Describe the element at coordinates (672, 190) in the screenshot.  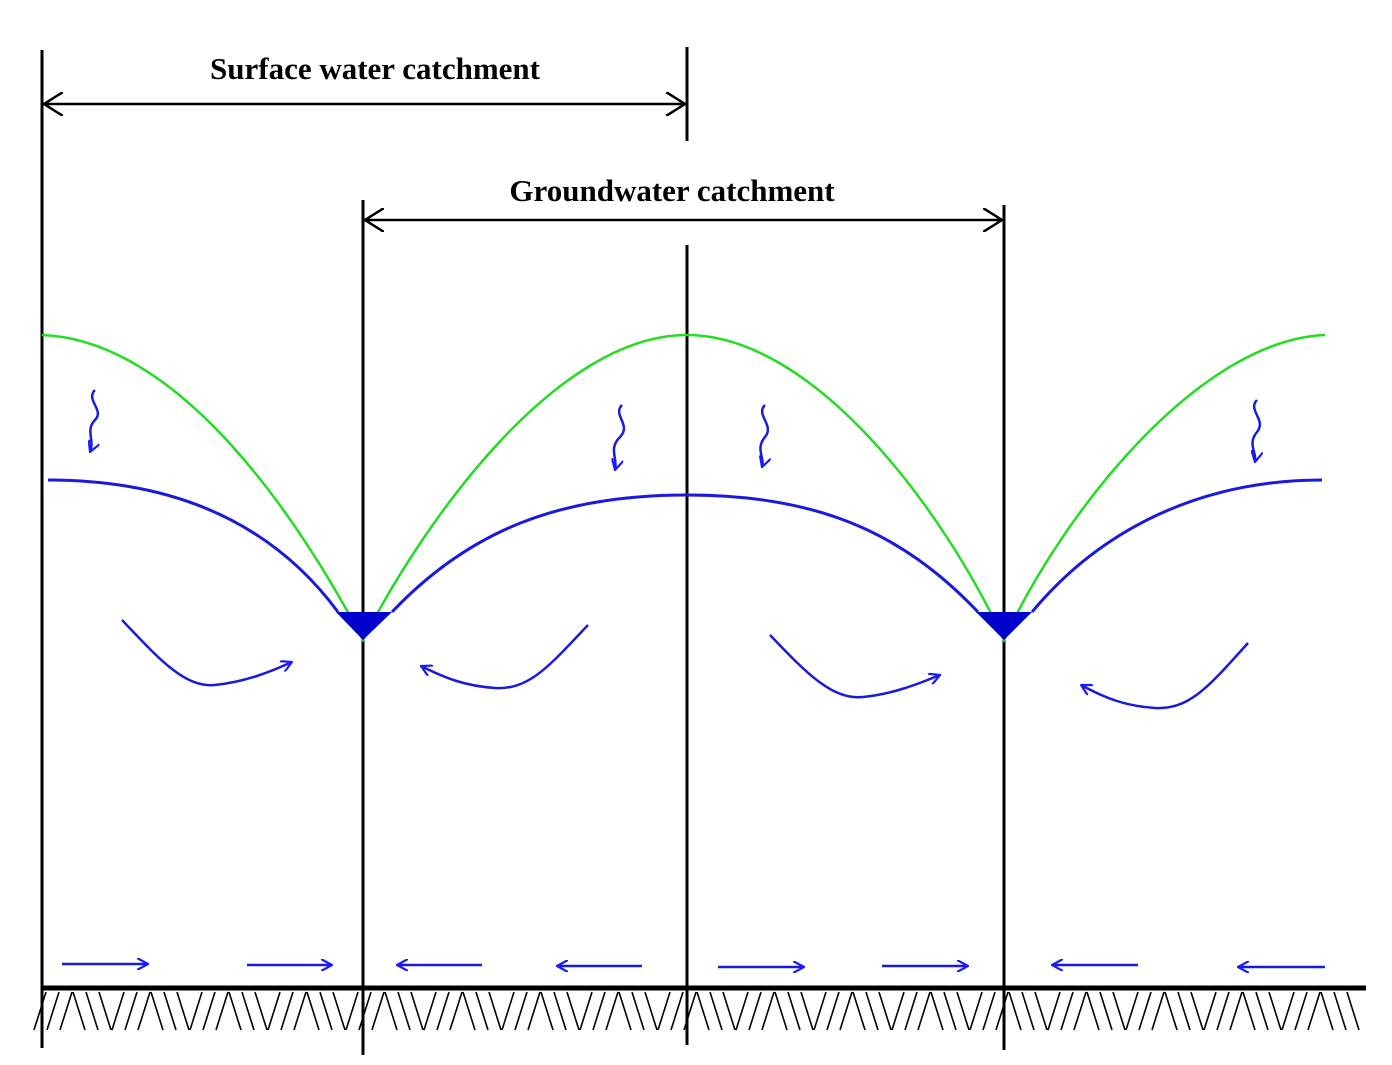
I see `groundwater-catchment-label: Groundwater catchment` at that location.